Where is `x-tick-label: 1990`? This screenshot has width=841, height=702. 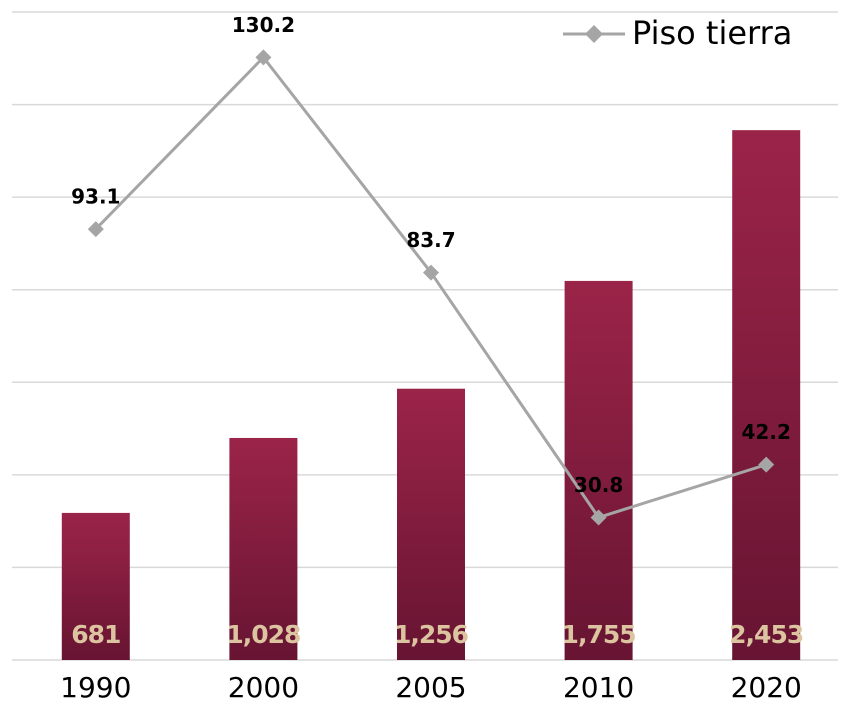 x-tick-label: 1990 is located at coordinates (95, 686).